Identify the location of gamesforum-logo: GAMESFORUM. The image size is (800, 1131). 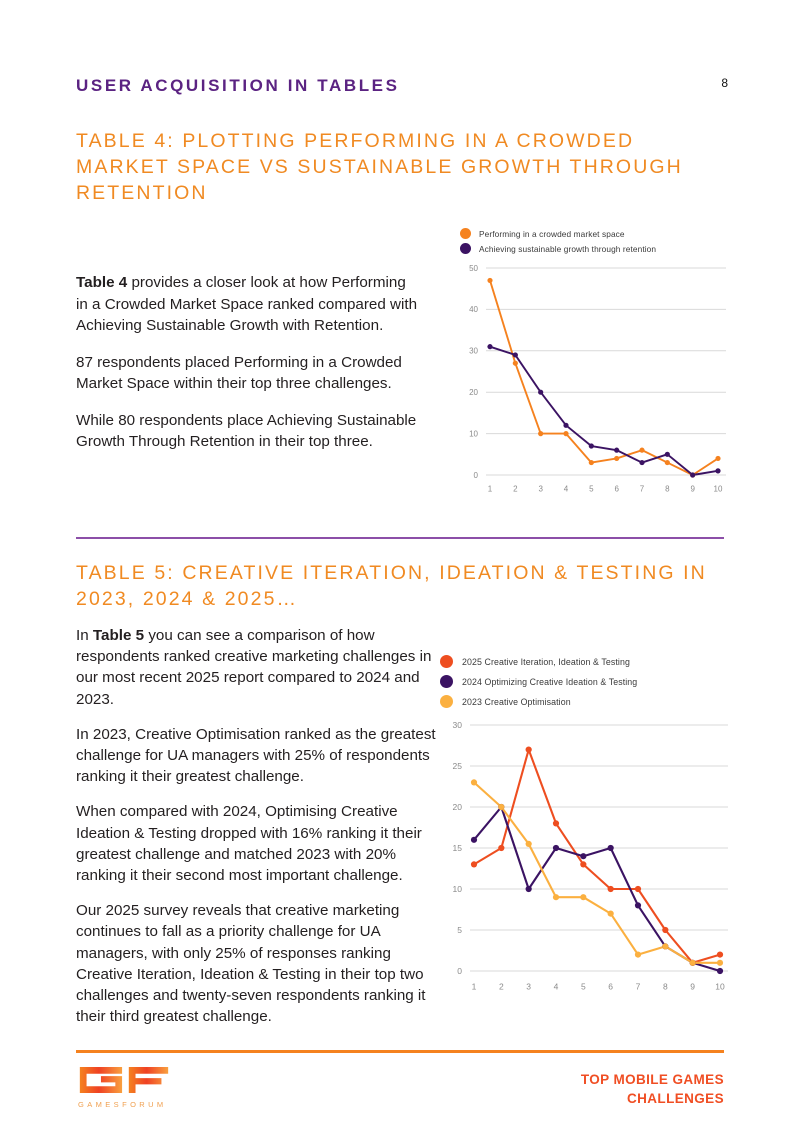
(136, 1086).